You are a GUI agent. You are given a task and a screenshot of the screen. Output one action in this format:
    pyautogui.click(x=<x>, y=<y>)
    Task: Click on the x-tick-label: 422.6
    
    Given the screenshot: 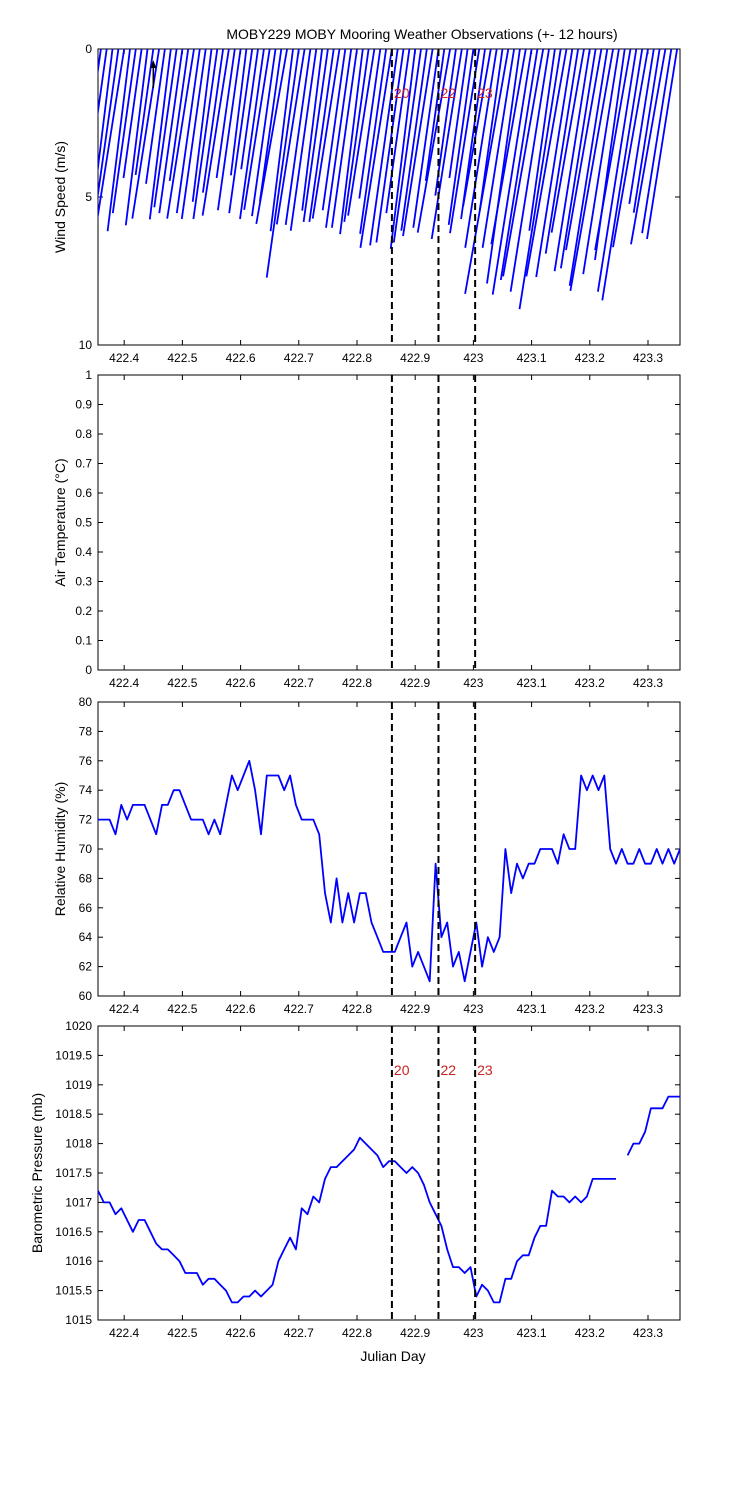 What is the action you would take?
    pyautogui.click(x=241, y=1009)
    